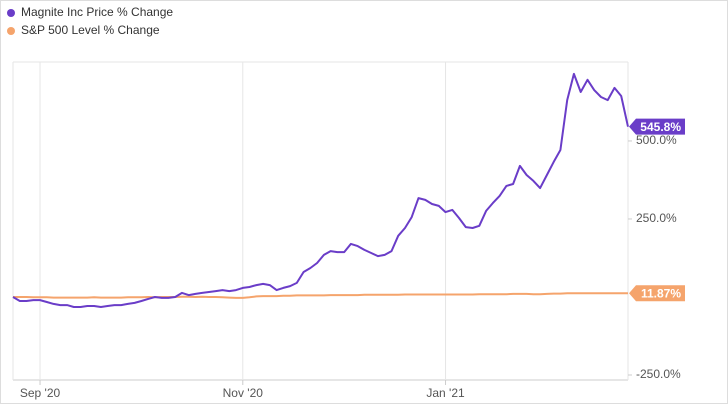  What do you see at coordinates (243, 393) in the screenshot?
I see `x-tick-label: Nov '20` at bounding box center [243, 393].